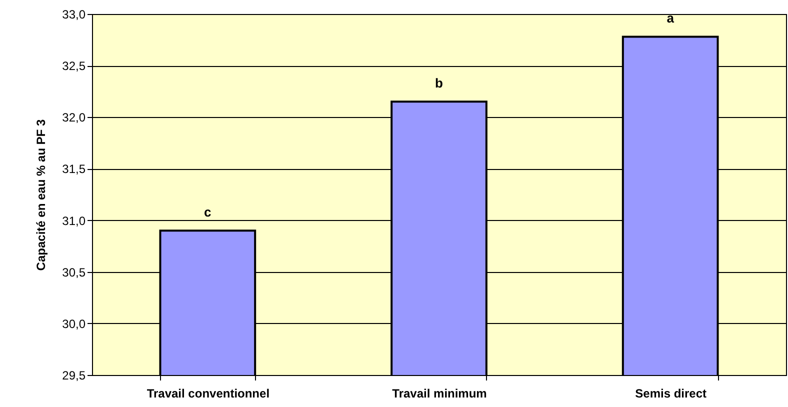 This screenshot has width=788, height=407. What do you see at coordinates (74, 169) in the screenshot?
I see `y-tick-label: 31,5` at bounding box center [74, 169].